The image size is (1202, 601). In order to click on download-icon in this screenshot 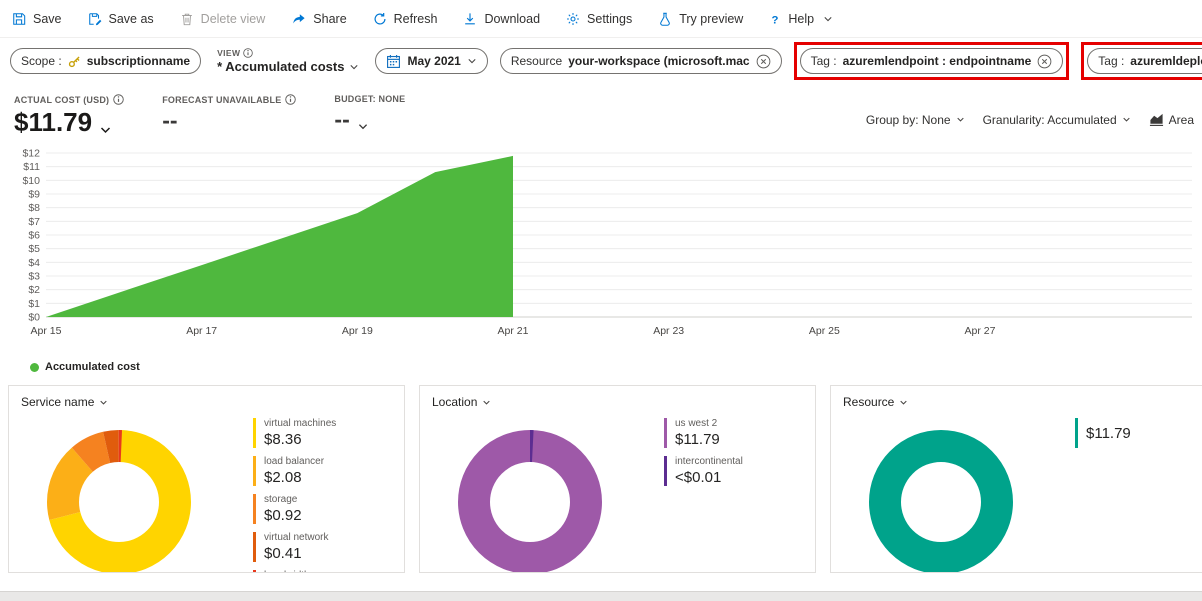, I will do `click(470, 19)`.